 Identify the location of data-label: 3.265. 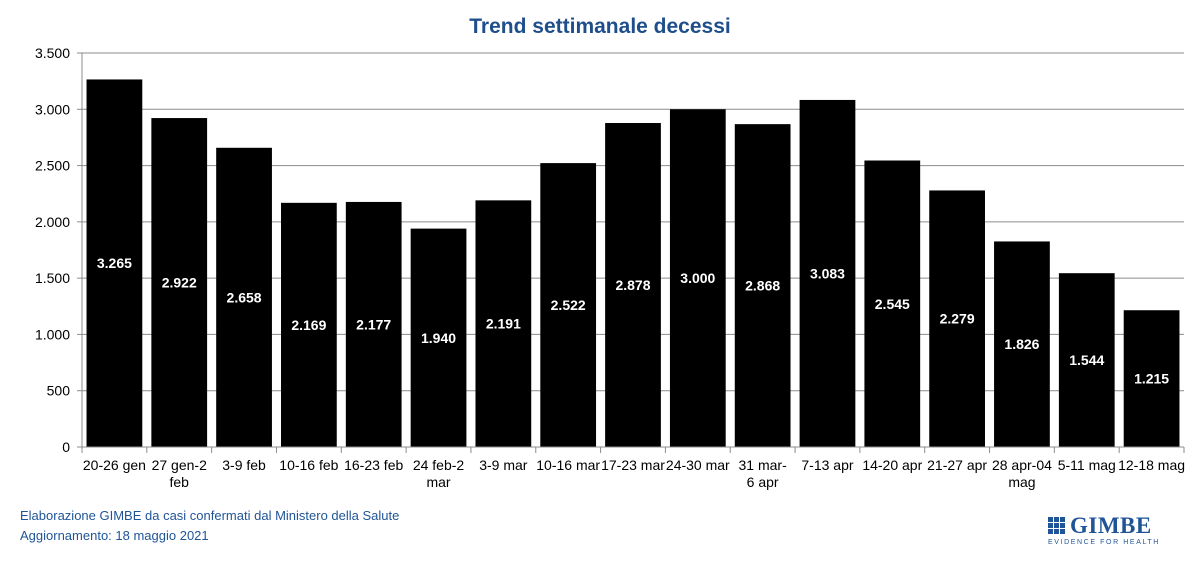
(114, 263).